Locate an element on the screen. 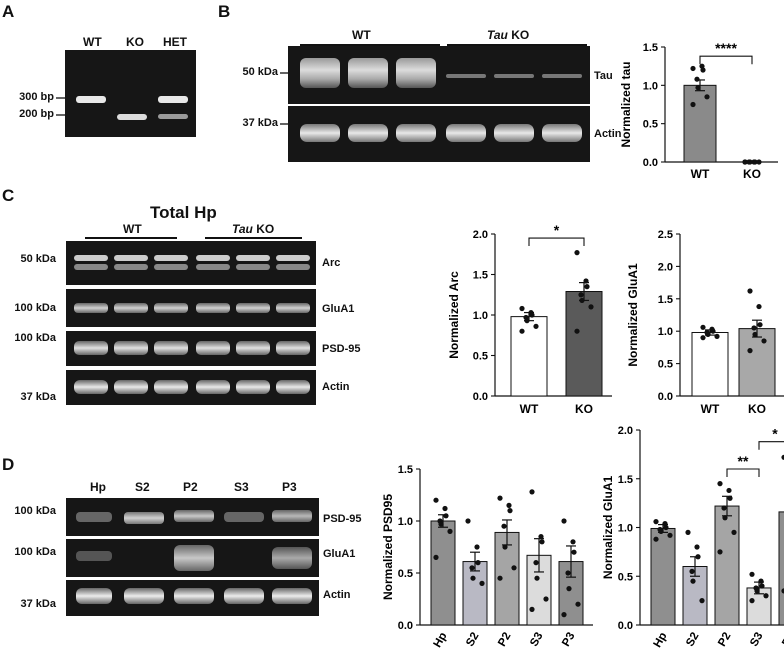 The image size is (784, 653). x-tick-label: P3 is located at coordinates (782, 640).